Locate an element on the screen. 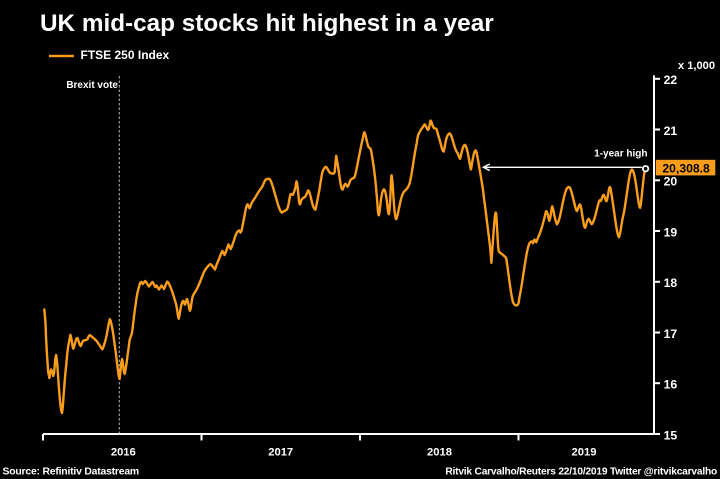  svg-text:UK mid-cap stocks hit highest: UK mid-cap stocks hit highest in a year is located at coordinates (267, 23).